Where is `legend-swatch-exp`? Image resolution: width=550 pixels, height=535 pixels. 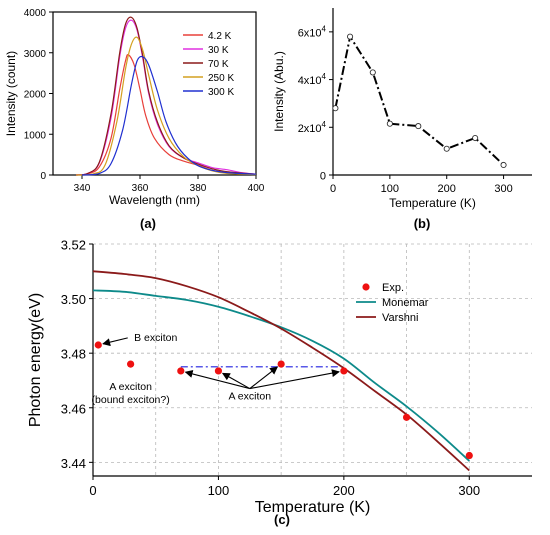
legend-swatch-exp is located at coordinates (366, 287).